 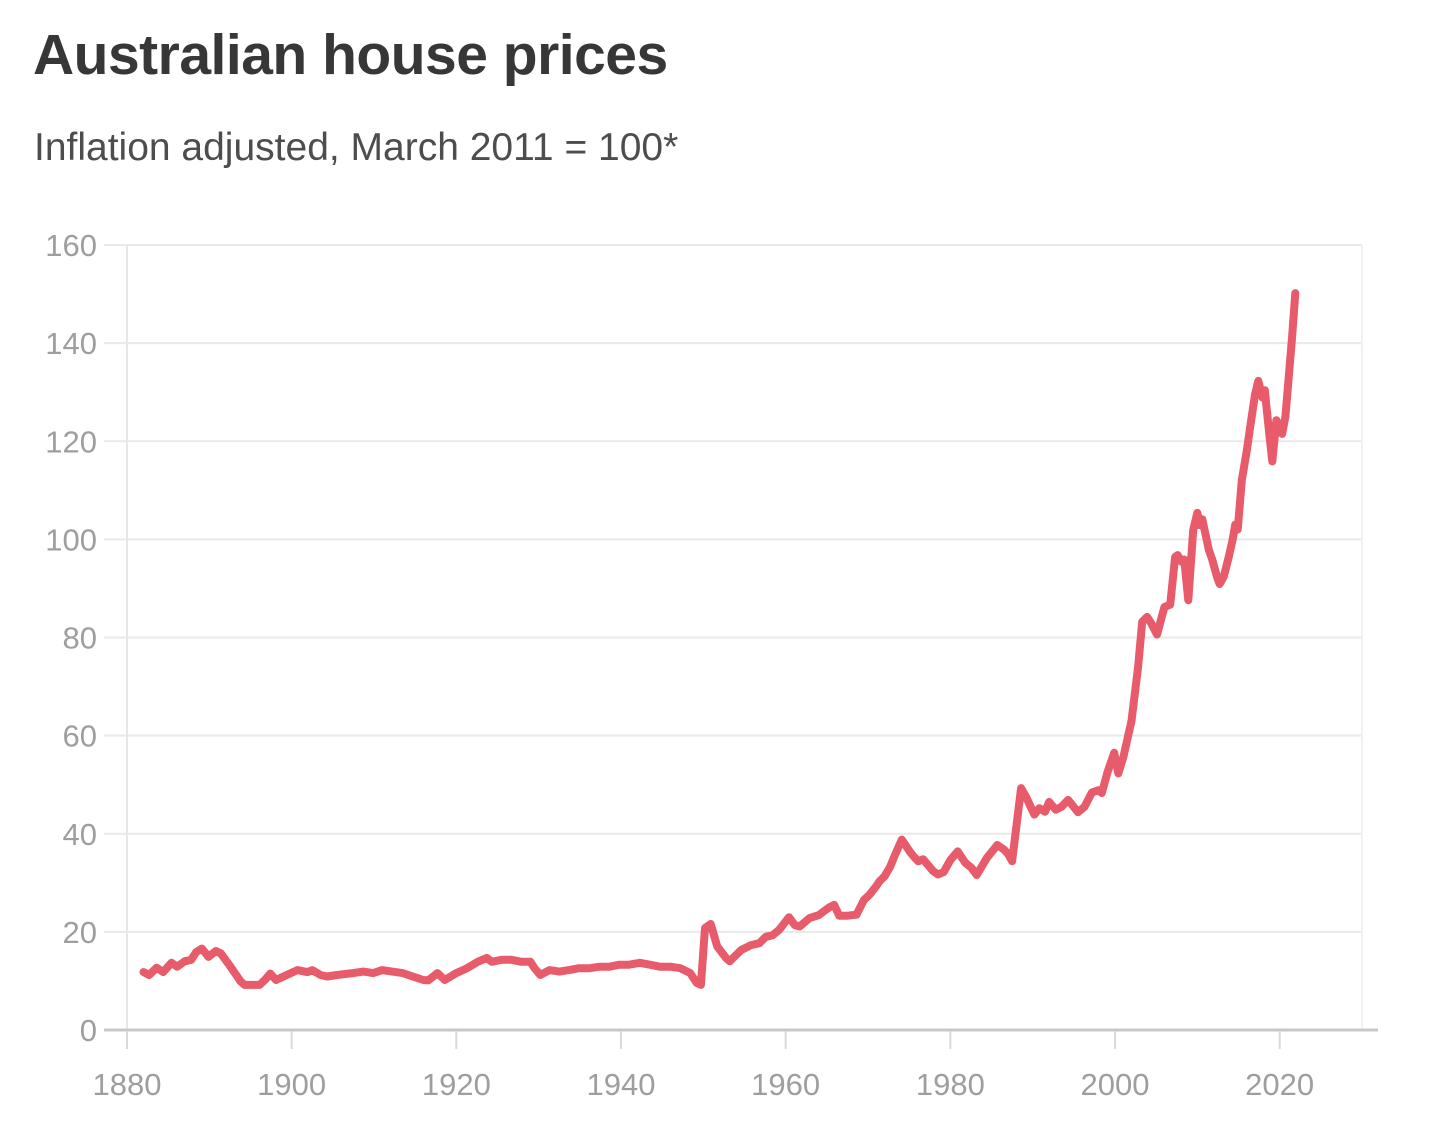 What do you see at coordinates (71, 441) in the screenshot?
I see `y-tick-label: 120` at bounding box center [71, 441].